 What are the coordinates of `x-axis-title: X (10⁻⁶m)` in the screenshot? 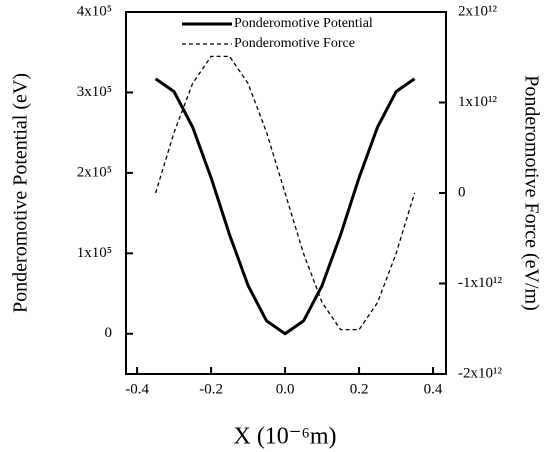 It's located at (284, 437).